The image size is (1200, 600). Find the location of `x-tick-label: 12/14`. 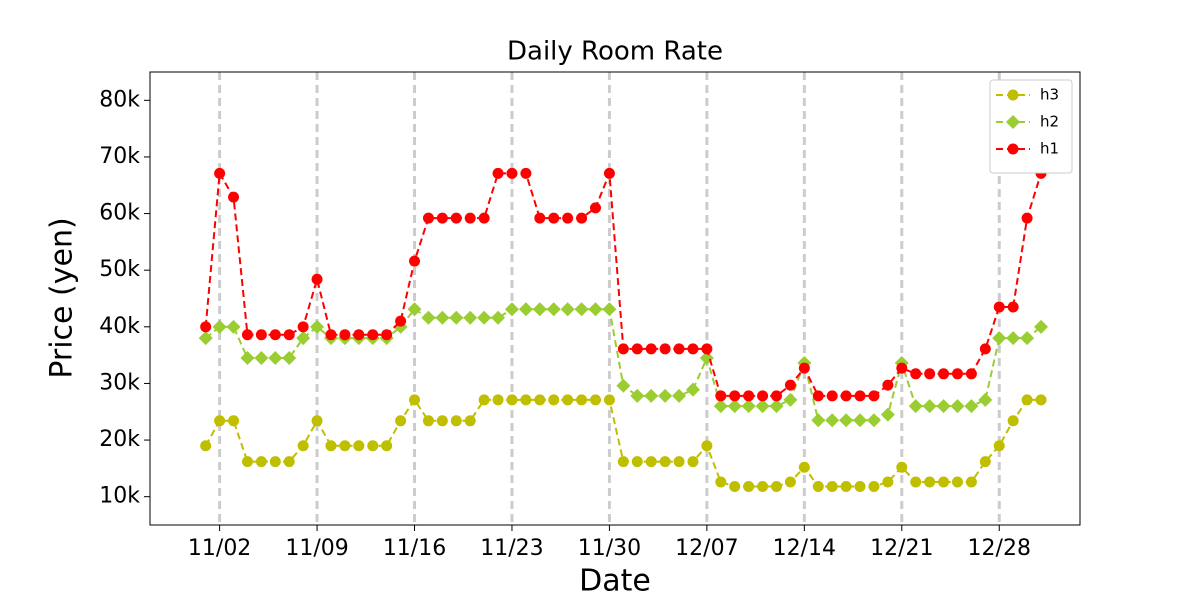

x-tick-label: 12/14 is located at coordinates (804, 548).